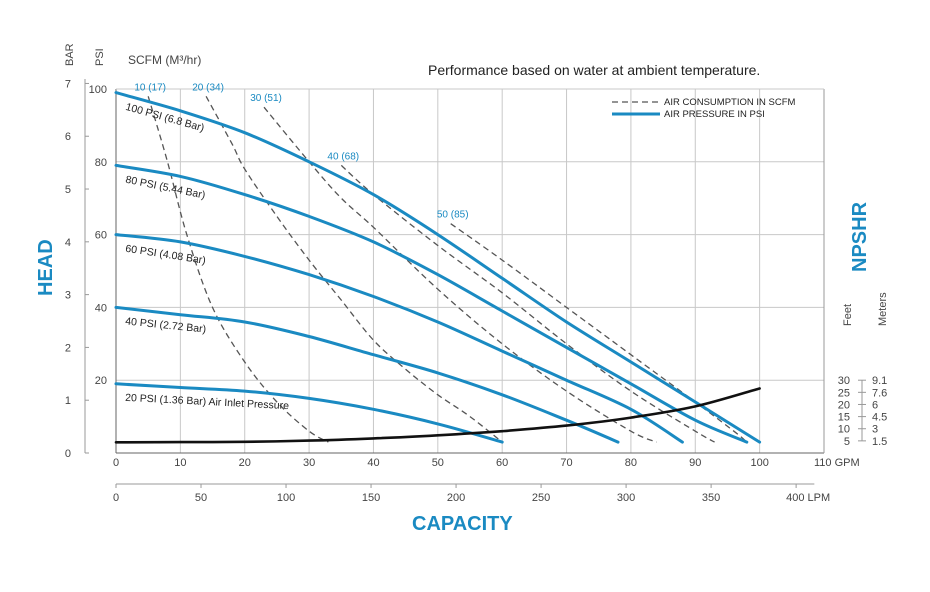 This screenshot has width=930, height=592. What do you see at coordinates (566, 463) in the screenshot?
I see `x-tick-gpm: 70` at bounding box center [566, 463].